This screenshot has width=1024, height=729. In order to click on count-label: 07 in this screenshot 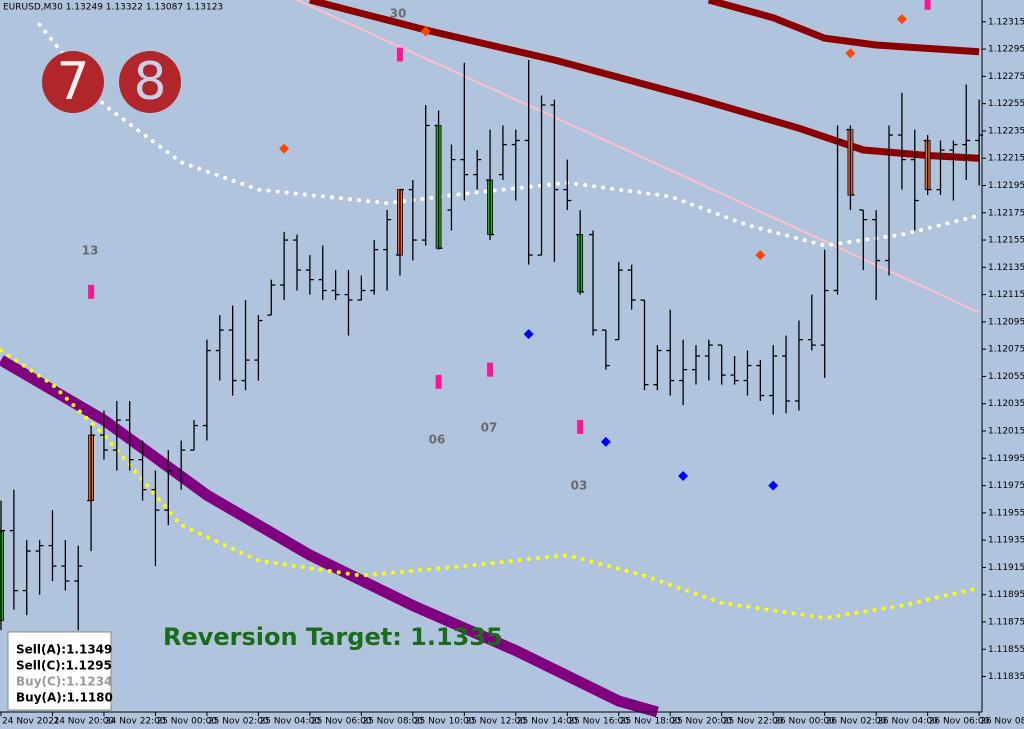, I will do `click(489, 428)`.